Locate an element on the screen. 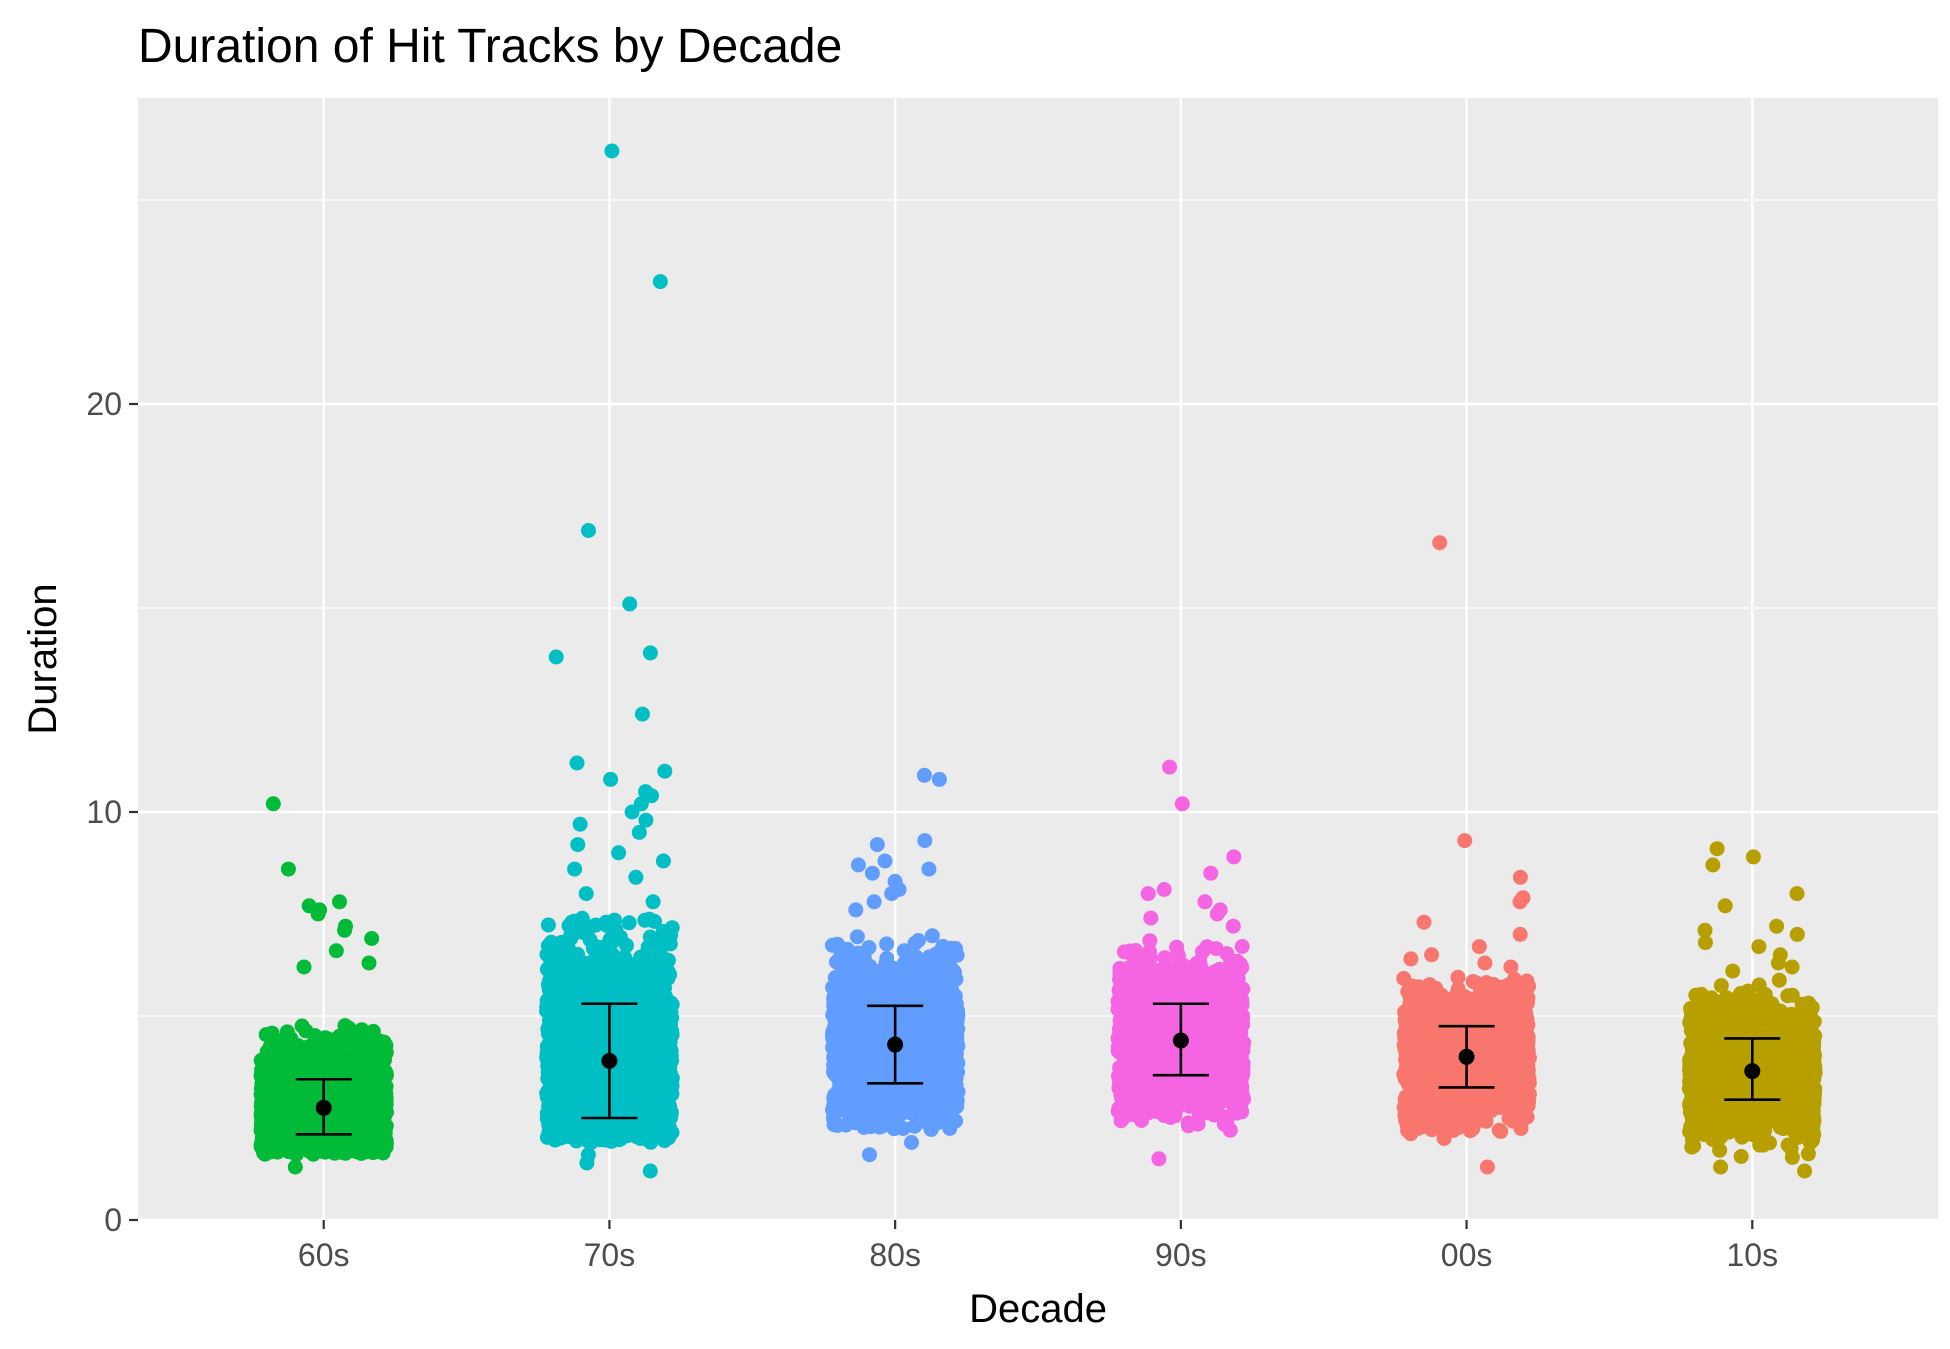  chart-title: Duration of Hit Tracks by Decade is located at coordinates (490, 46).